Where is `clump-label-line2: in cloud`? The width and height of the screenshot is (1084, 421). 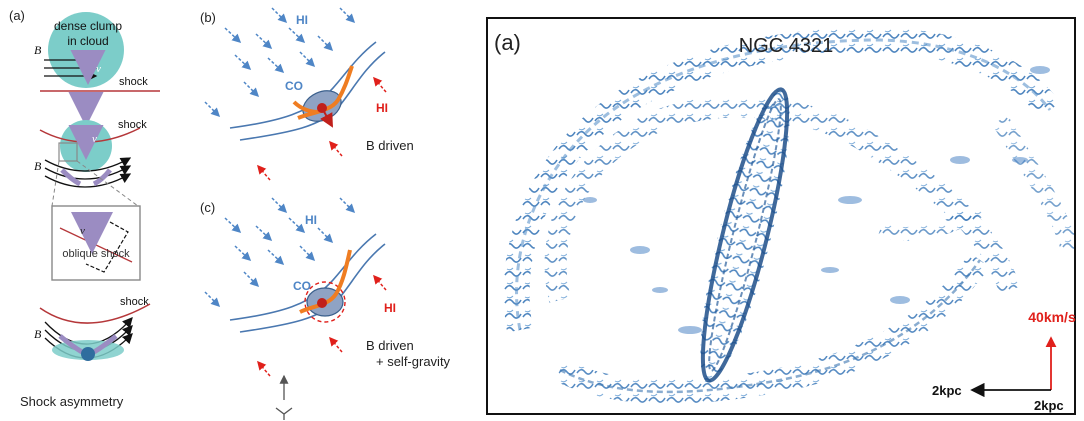
clump-label-line2: in cloud is located at coordinates (87, 41).